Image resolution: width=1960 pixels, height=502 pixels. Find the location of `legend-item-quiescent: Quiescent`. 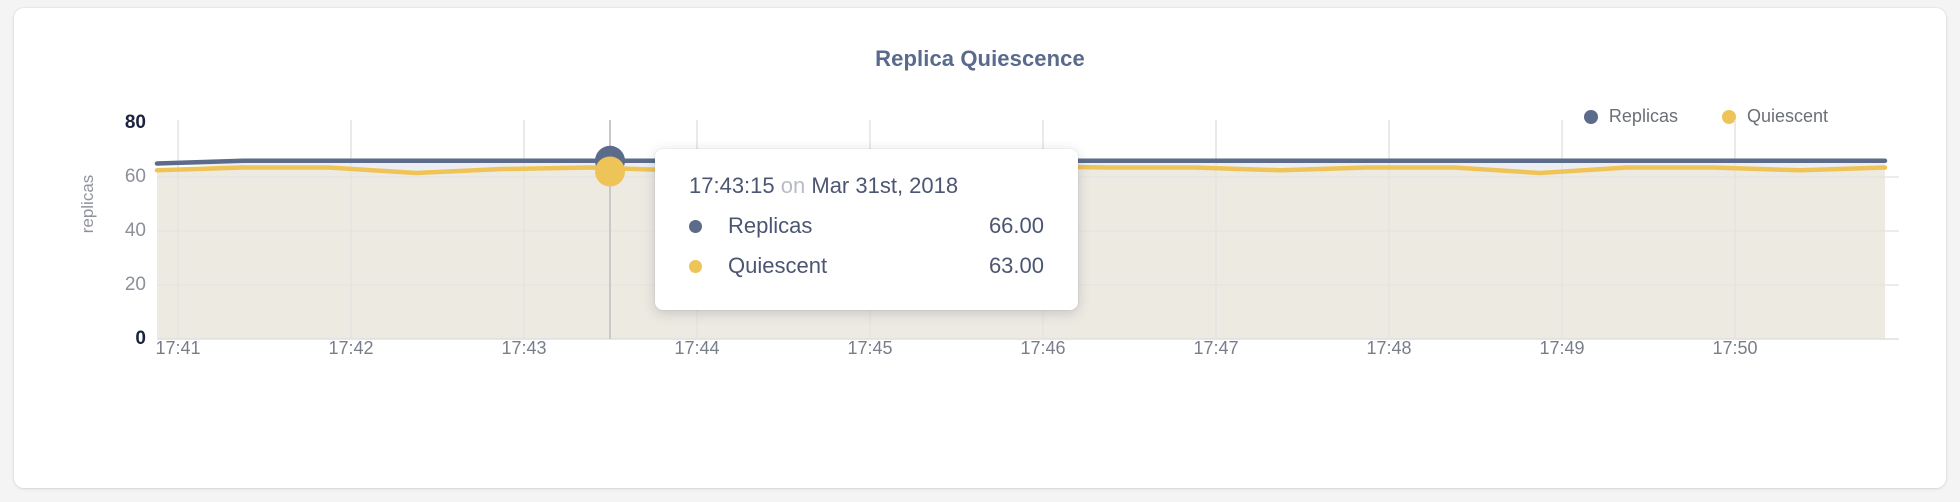

legend-item-quiescent: Quiescent is located at coordinates (1774, 116).